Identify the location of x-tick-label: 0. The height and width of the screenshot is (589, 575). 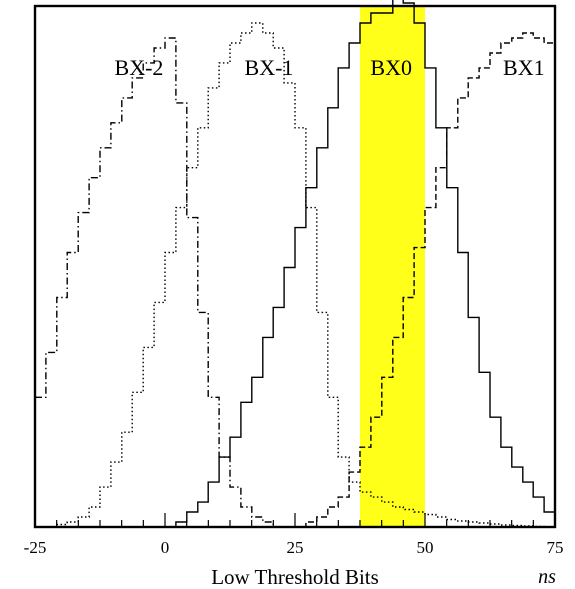
(165, 547).